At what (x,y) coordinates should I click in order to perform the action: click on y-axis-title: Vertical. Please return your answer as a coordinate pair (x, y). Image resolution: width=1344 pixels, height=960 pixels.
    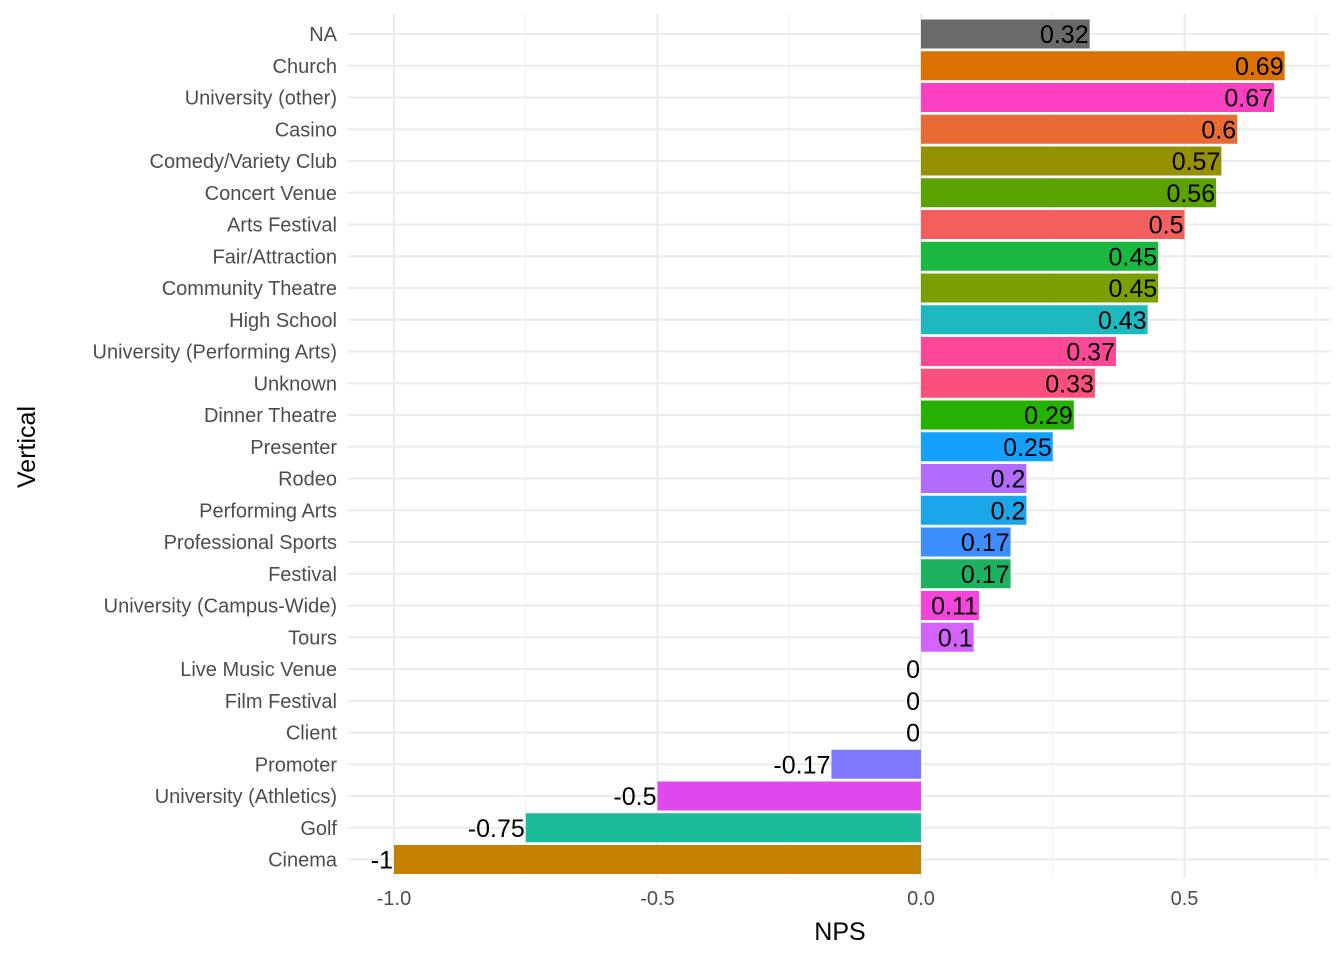
    Looking at the image, I should click on (27, 447).